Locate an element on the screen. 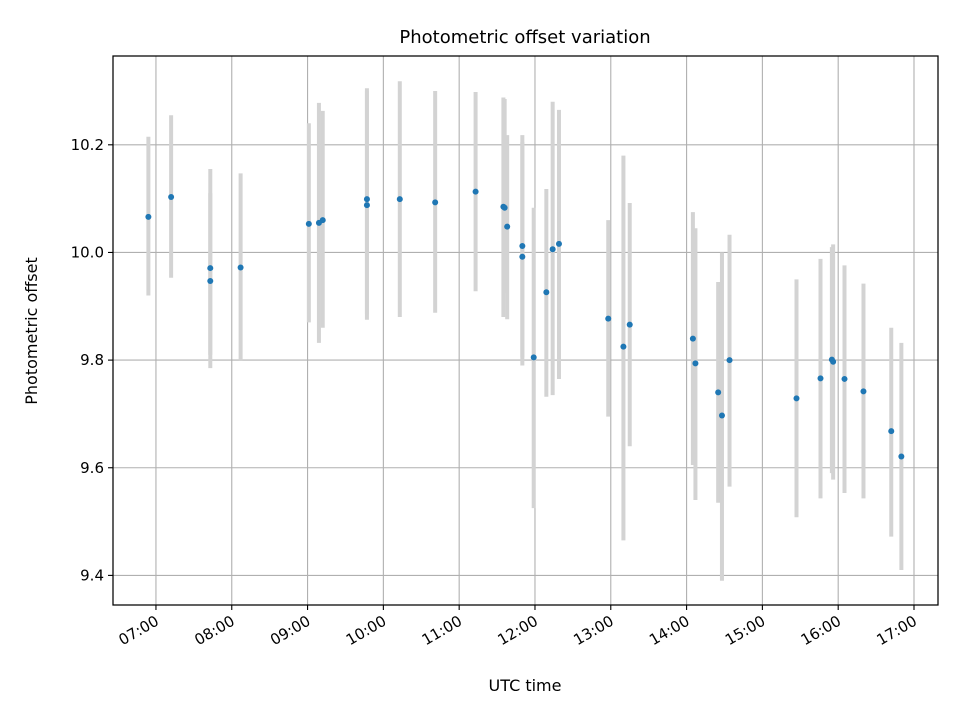  x-tick-label: 11:00 is located at coordinates (442, 630).